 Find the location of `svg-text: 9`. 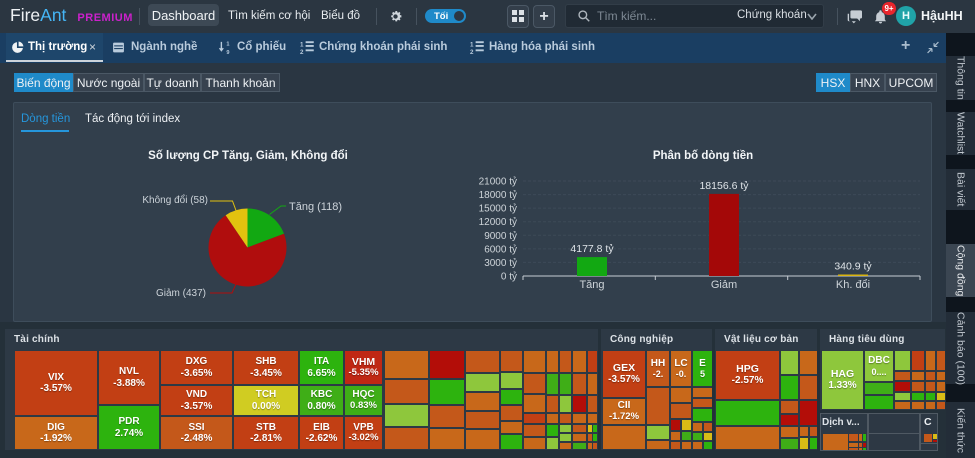

svg-text: 9 is located at coordinates (227, 52).